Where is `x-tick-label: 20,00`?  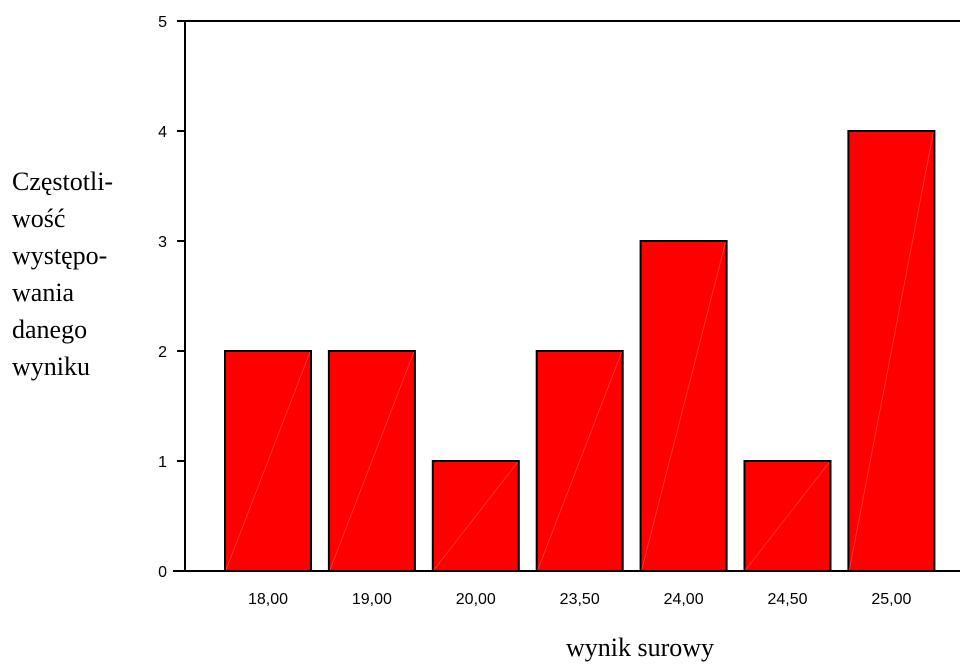
x-tick-label: 20,00 is located at coordinates (476, 599).